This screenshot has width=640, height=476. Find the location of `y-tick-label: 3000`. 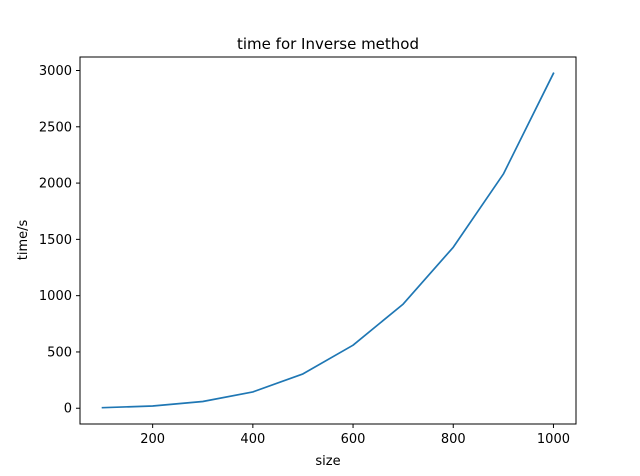

y-tick-label: 3000 is located at coordinates (55, 71).